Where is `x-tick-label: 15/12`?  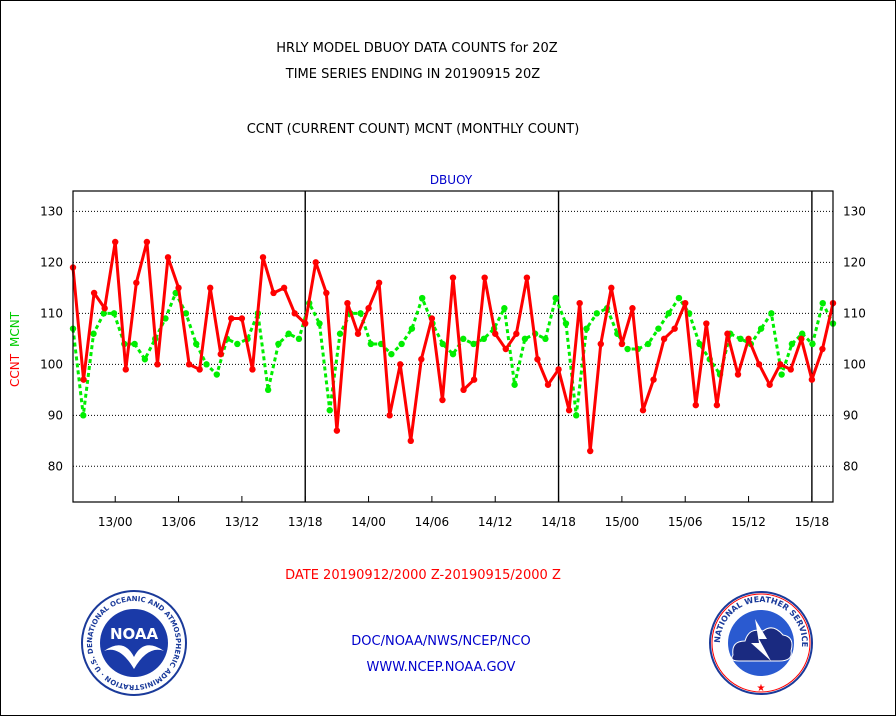 x-tick-label: 15/12 is located at coordinates (748, 522).